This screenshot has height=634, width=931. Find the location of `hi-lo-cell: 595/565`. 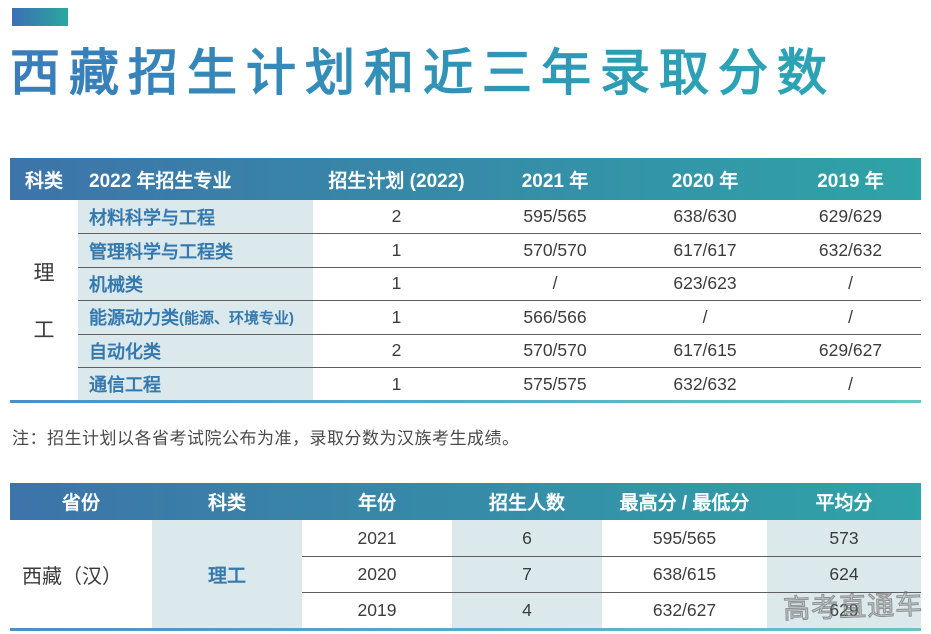

hi-lo-cell: 595/565 is located at coordinates (684, 537).